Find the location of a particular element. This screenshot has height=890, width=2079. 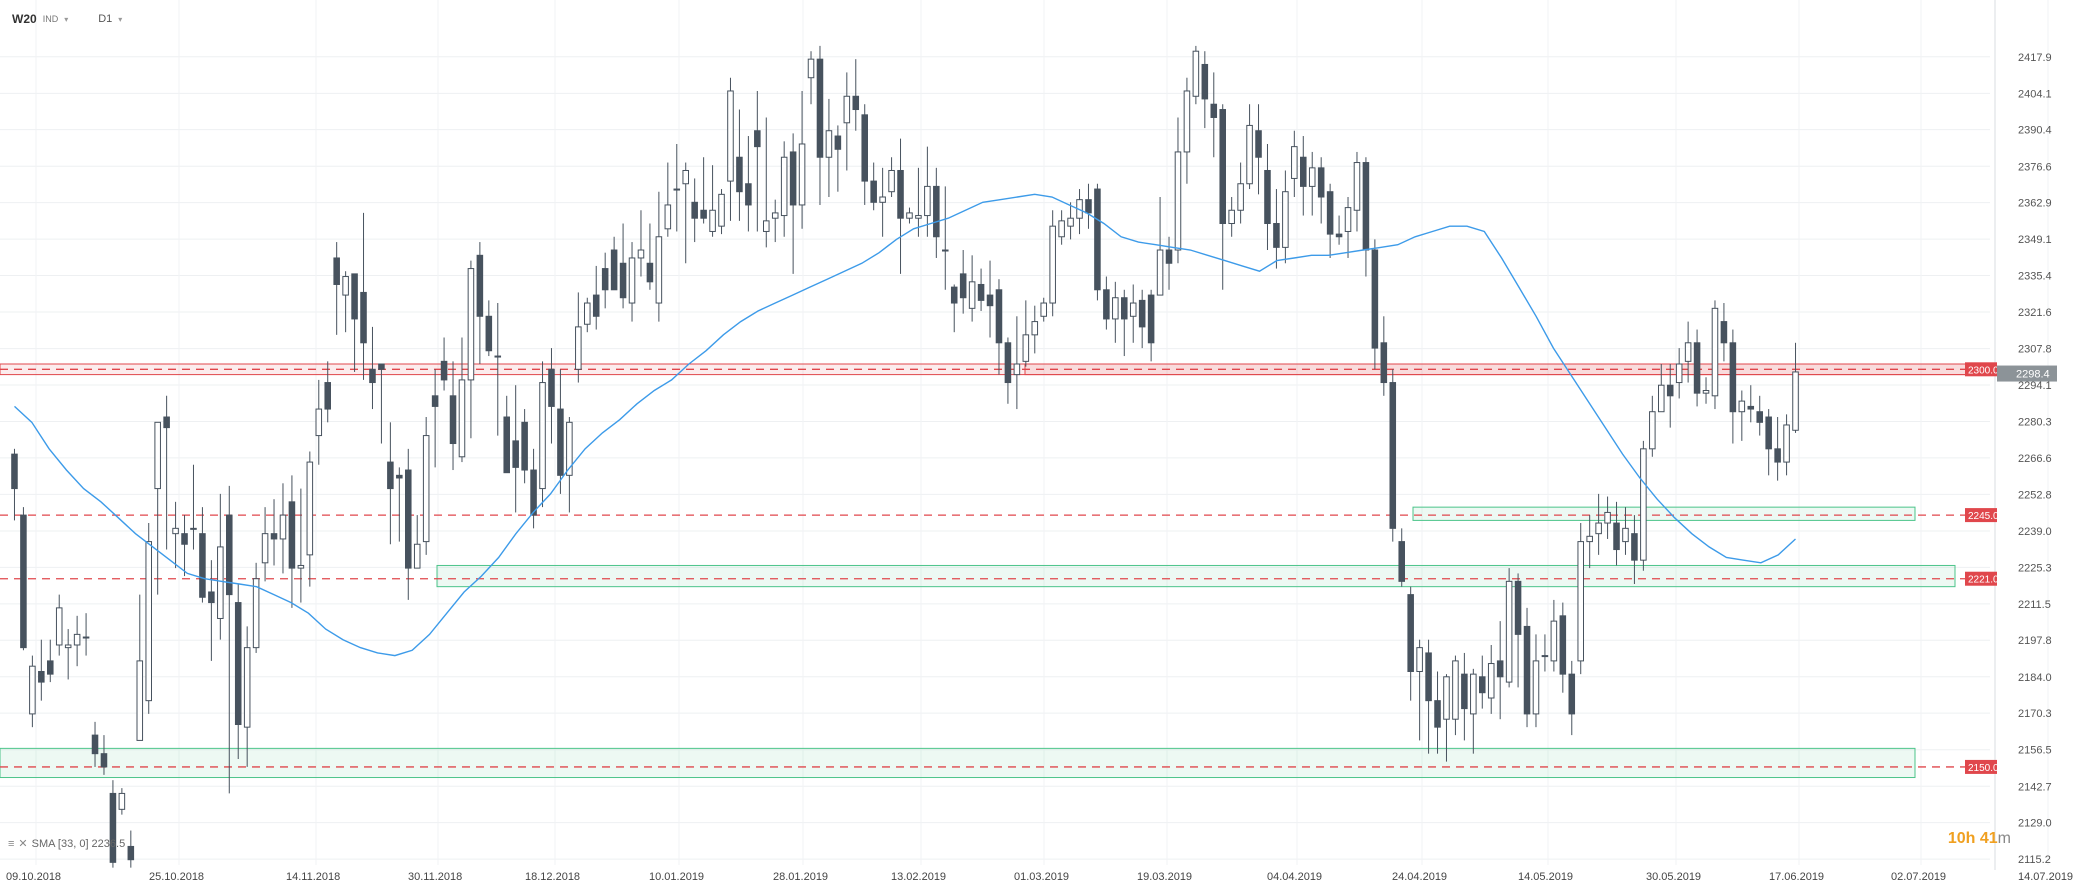

indicator-legend: ≡ ✕ SMA [33, 0] 2236.5 is located at coordinates (66, 844).